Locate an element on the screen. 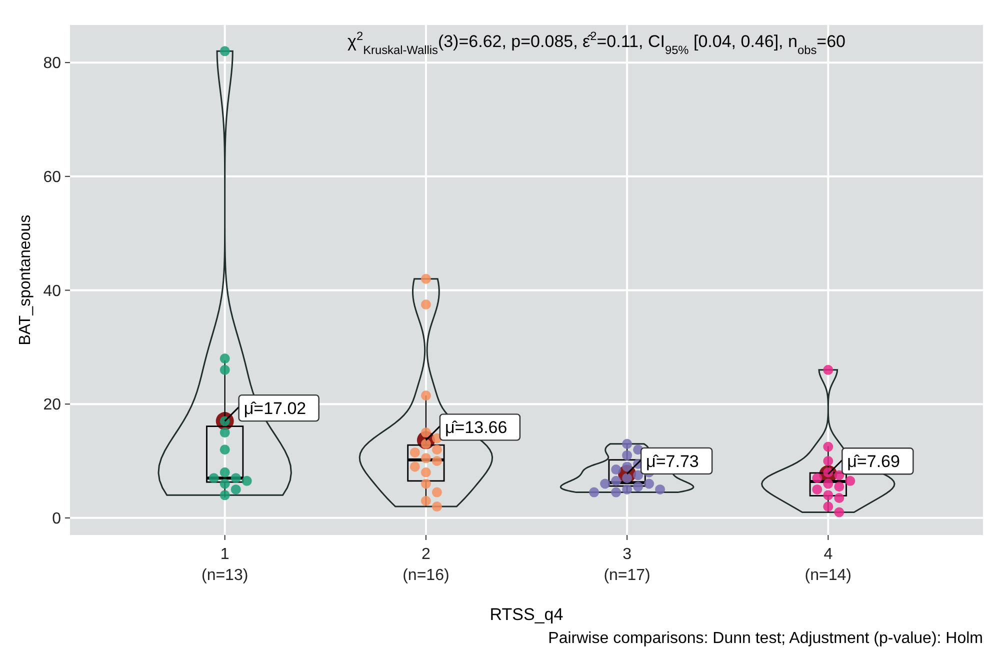  x-axis-title: RTSS_q4 is located at coordinates (527, 614).